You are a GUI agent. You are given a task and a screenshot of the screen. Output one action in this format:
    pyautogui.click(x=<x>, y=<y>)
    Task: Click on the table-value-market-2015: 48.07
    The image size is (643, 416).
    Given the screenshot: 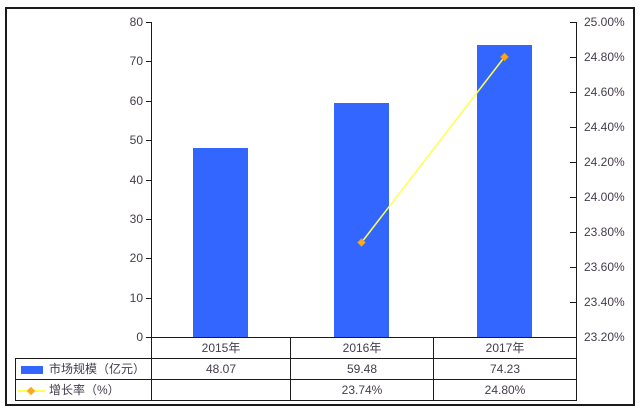 What is the action you would take?
    pyautogui.click(x=221, y=369)
    